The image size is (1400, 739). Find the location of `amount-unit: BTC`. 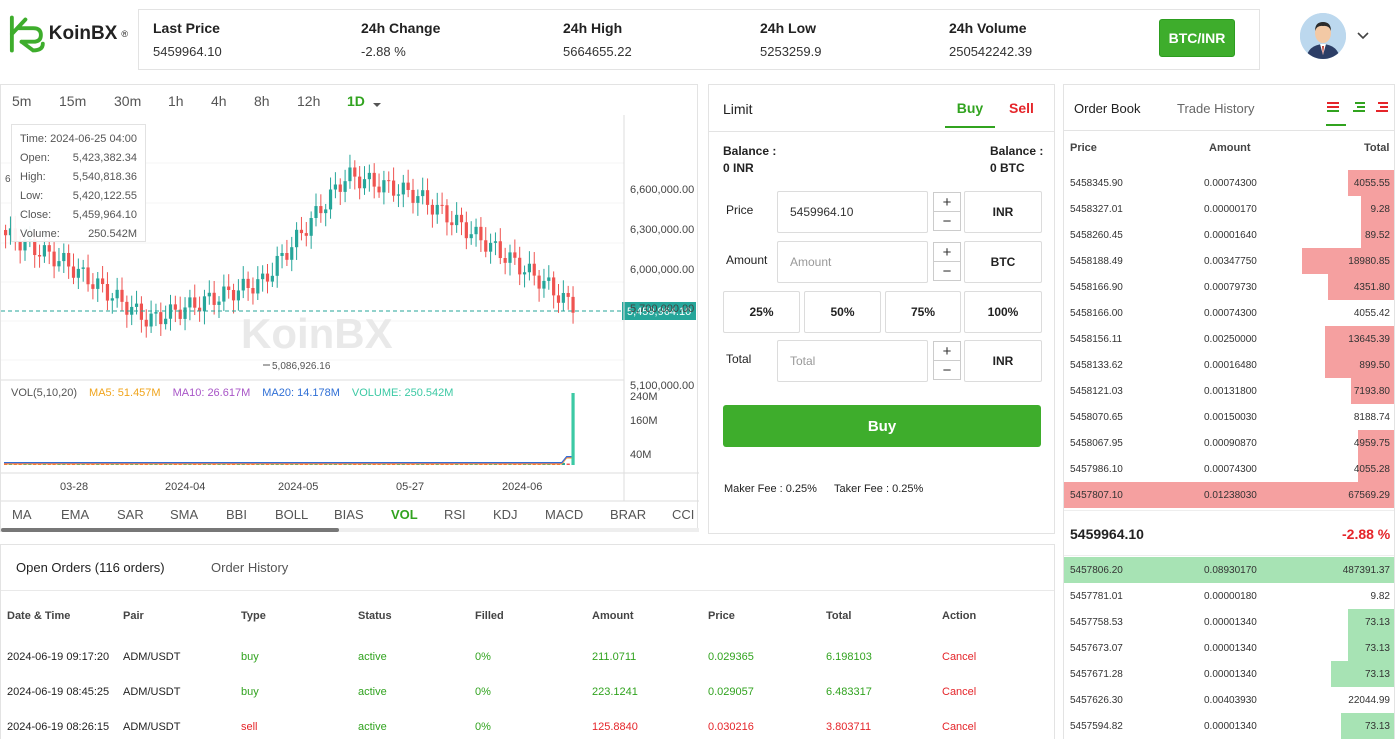

amount-unit: BTC is located at coordinates (1003, 262).